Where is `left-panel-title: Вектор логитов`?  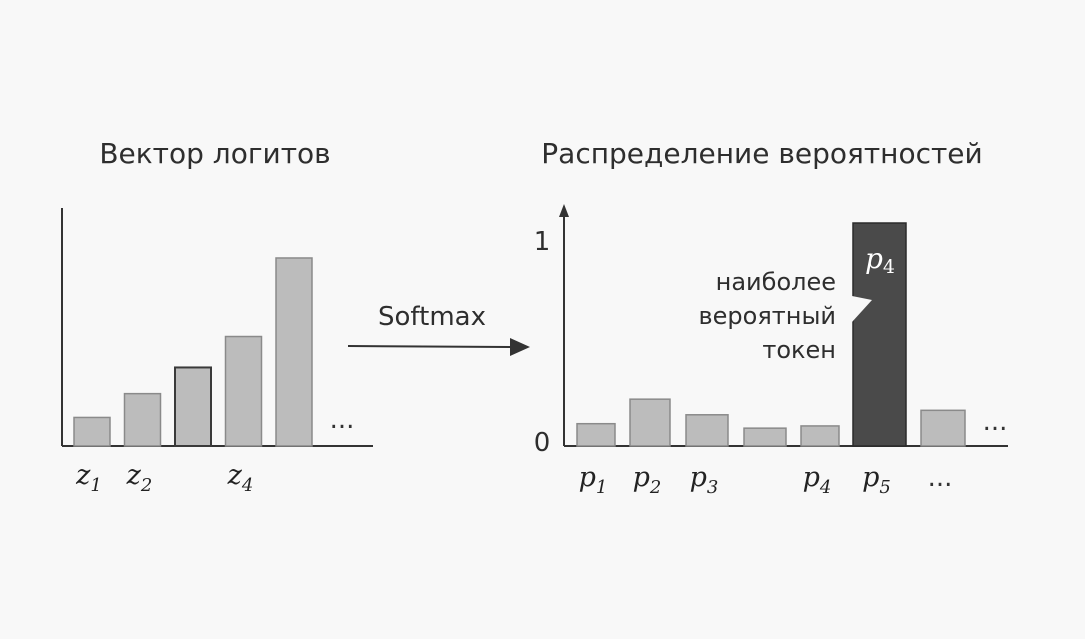
left-panel-title: Вектор логитов is located at coordinates (214, 153).